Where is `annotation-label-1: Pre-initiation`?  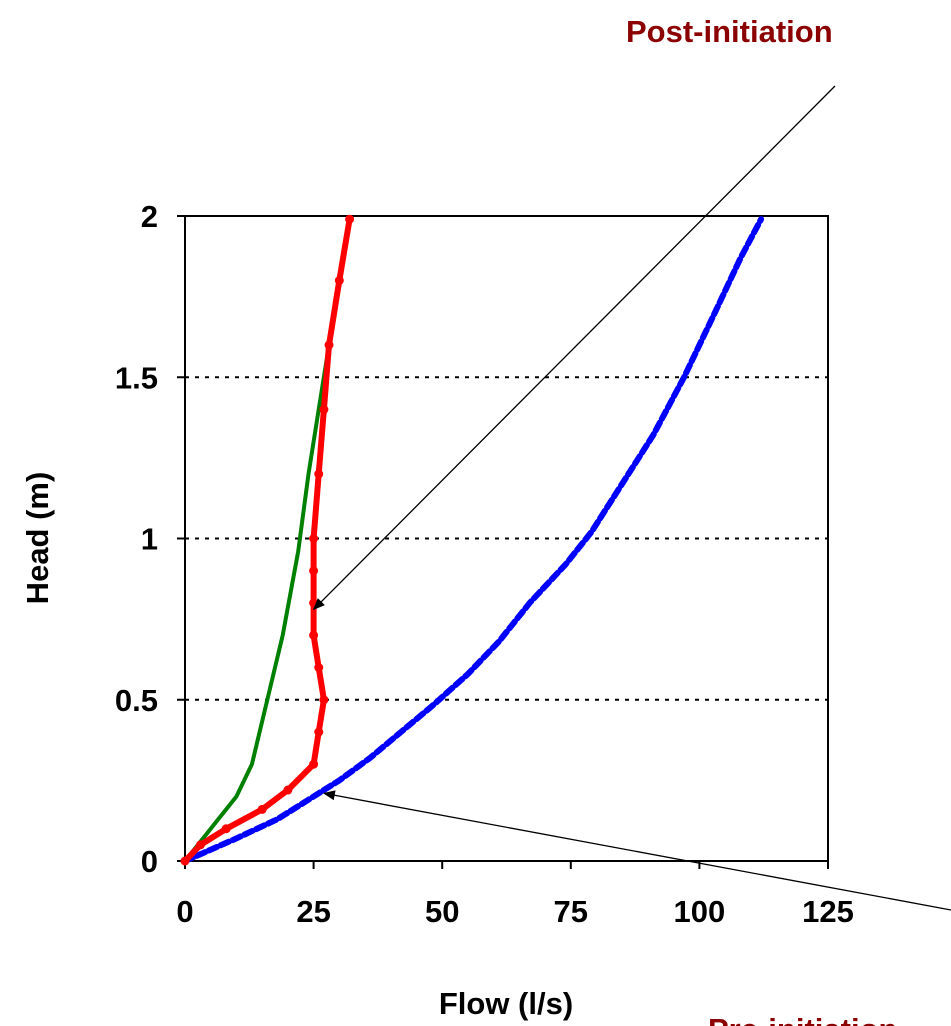 annotation-label-1: Pre-initiation is located at coordinates (802, 1019).